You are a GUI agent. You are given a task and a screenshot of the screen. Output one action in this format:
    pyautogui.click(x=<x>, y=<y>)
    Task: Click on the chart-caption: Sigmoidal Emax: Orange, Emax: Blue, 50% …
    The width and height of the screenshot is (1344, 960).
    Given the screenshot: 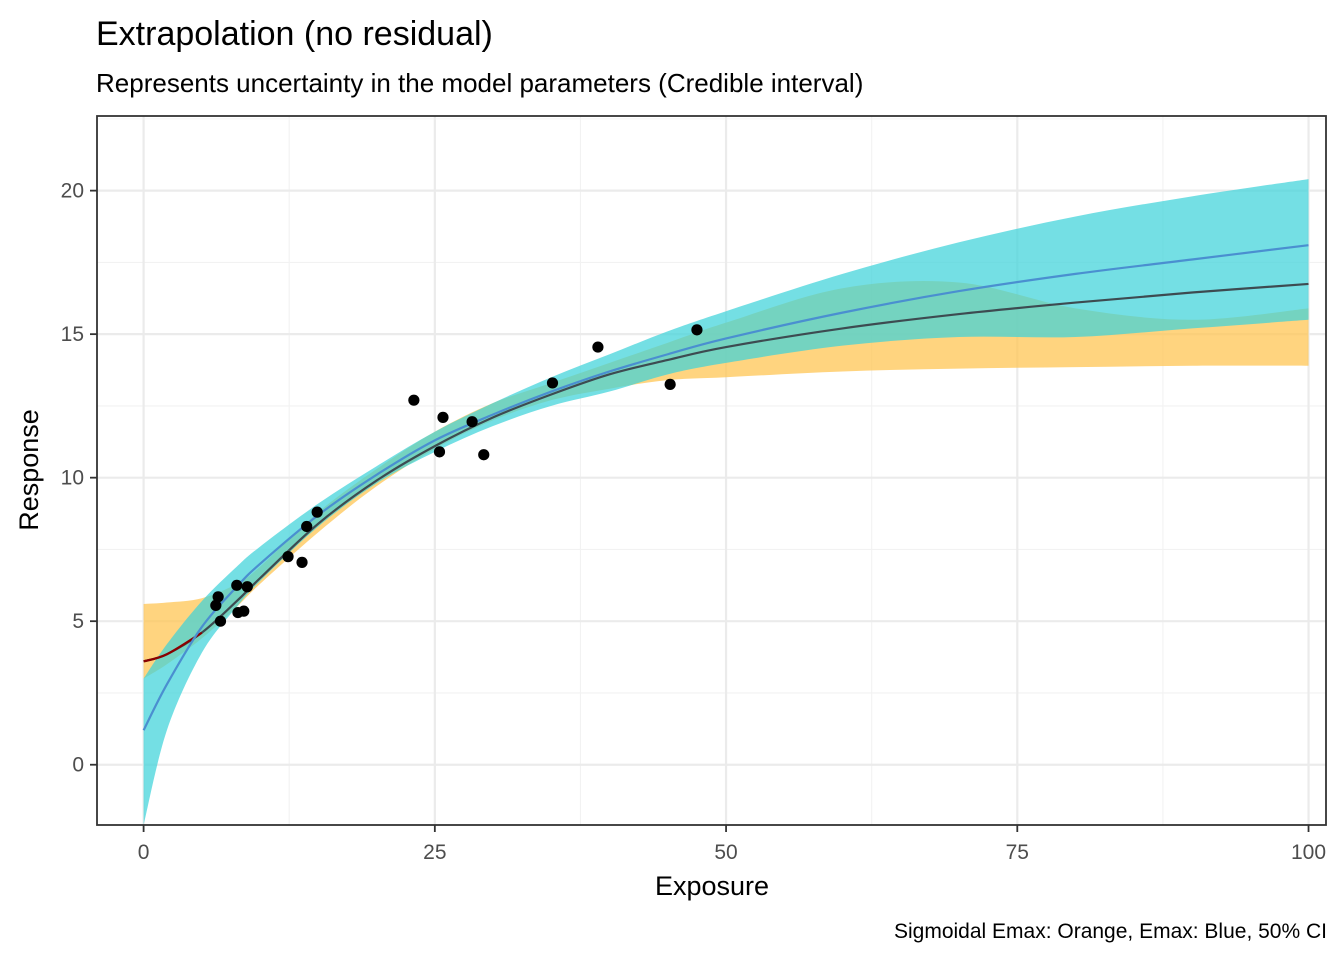 What is the action you would take?
    pyautogui.click(x=1110, y=931)
    